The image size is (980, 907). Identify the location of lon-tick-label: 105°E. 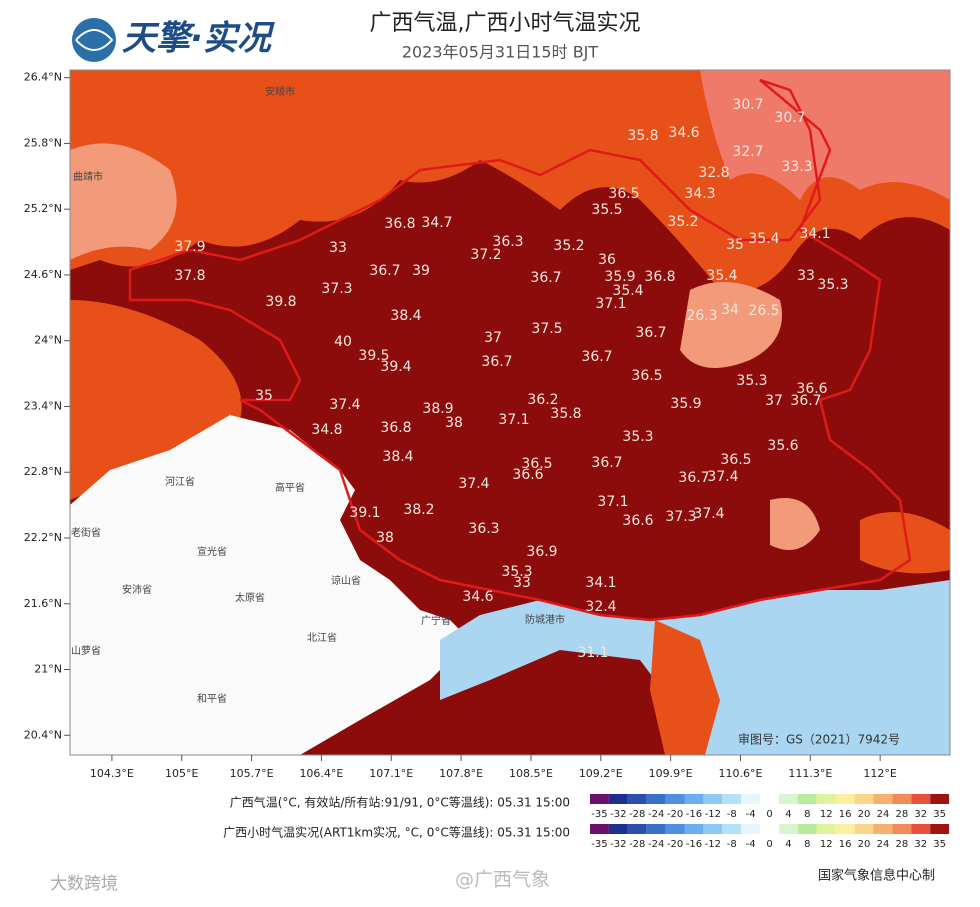
(181, 773).